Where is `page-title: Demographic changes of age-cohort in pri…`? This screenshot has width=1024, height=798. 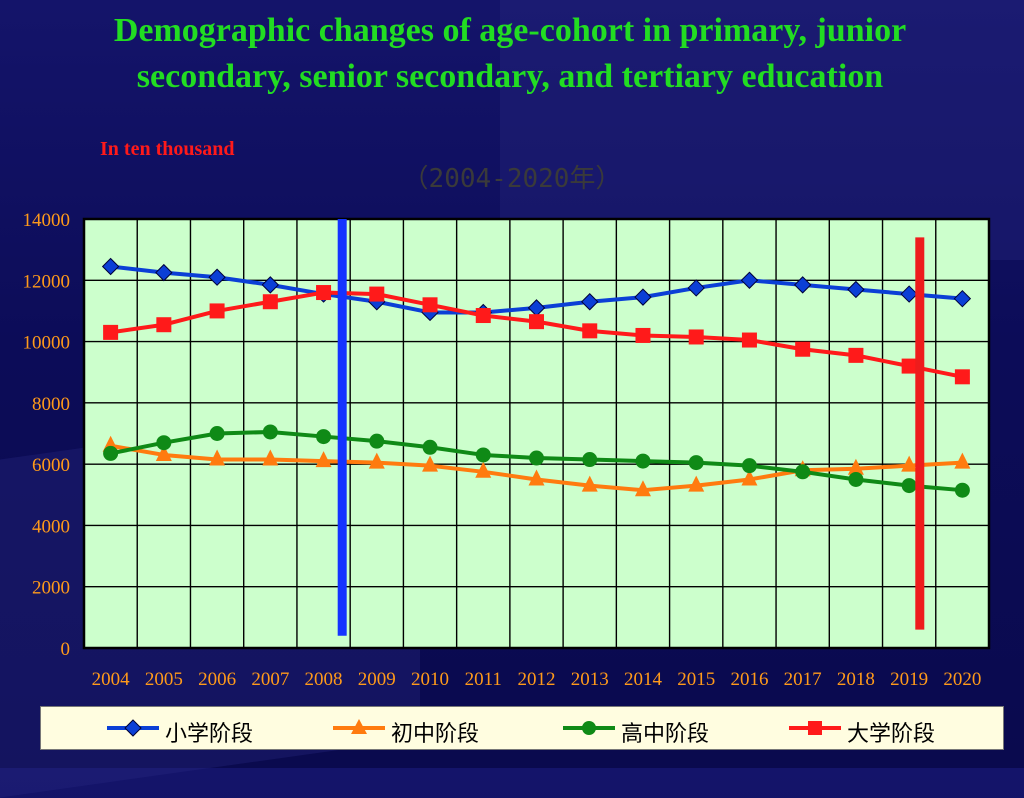
page-title: Demographic changes of age-cohort in pri… is located at coordinates (510, 53).